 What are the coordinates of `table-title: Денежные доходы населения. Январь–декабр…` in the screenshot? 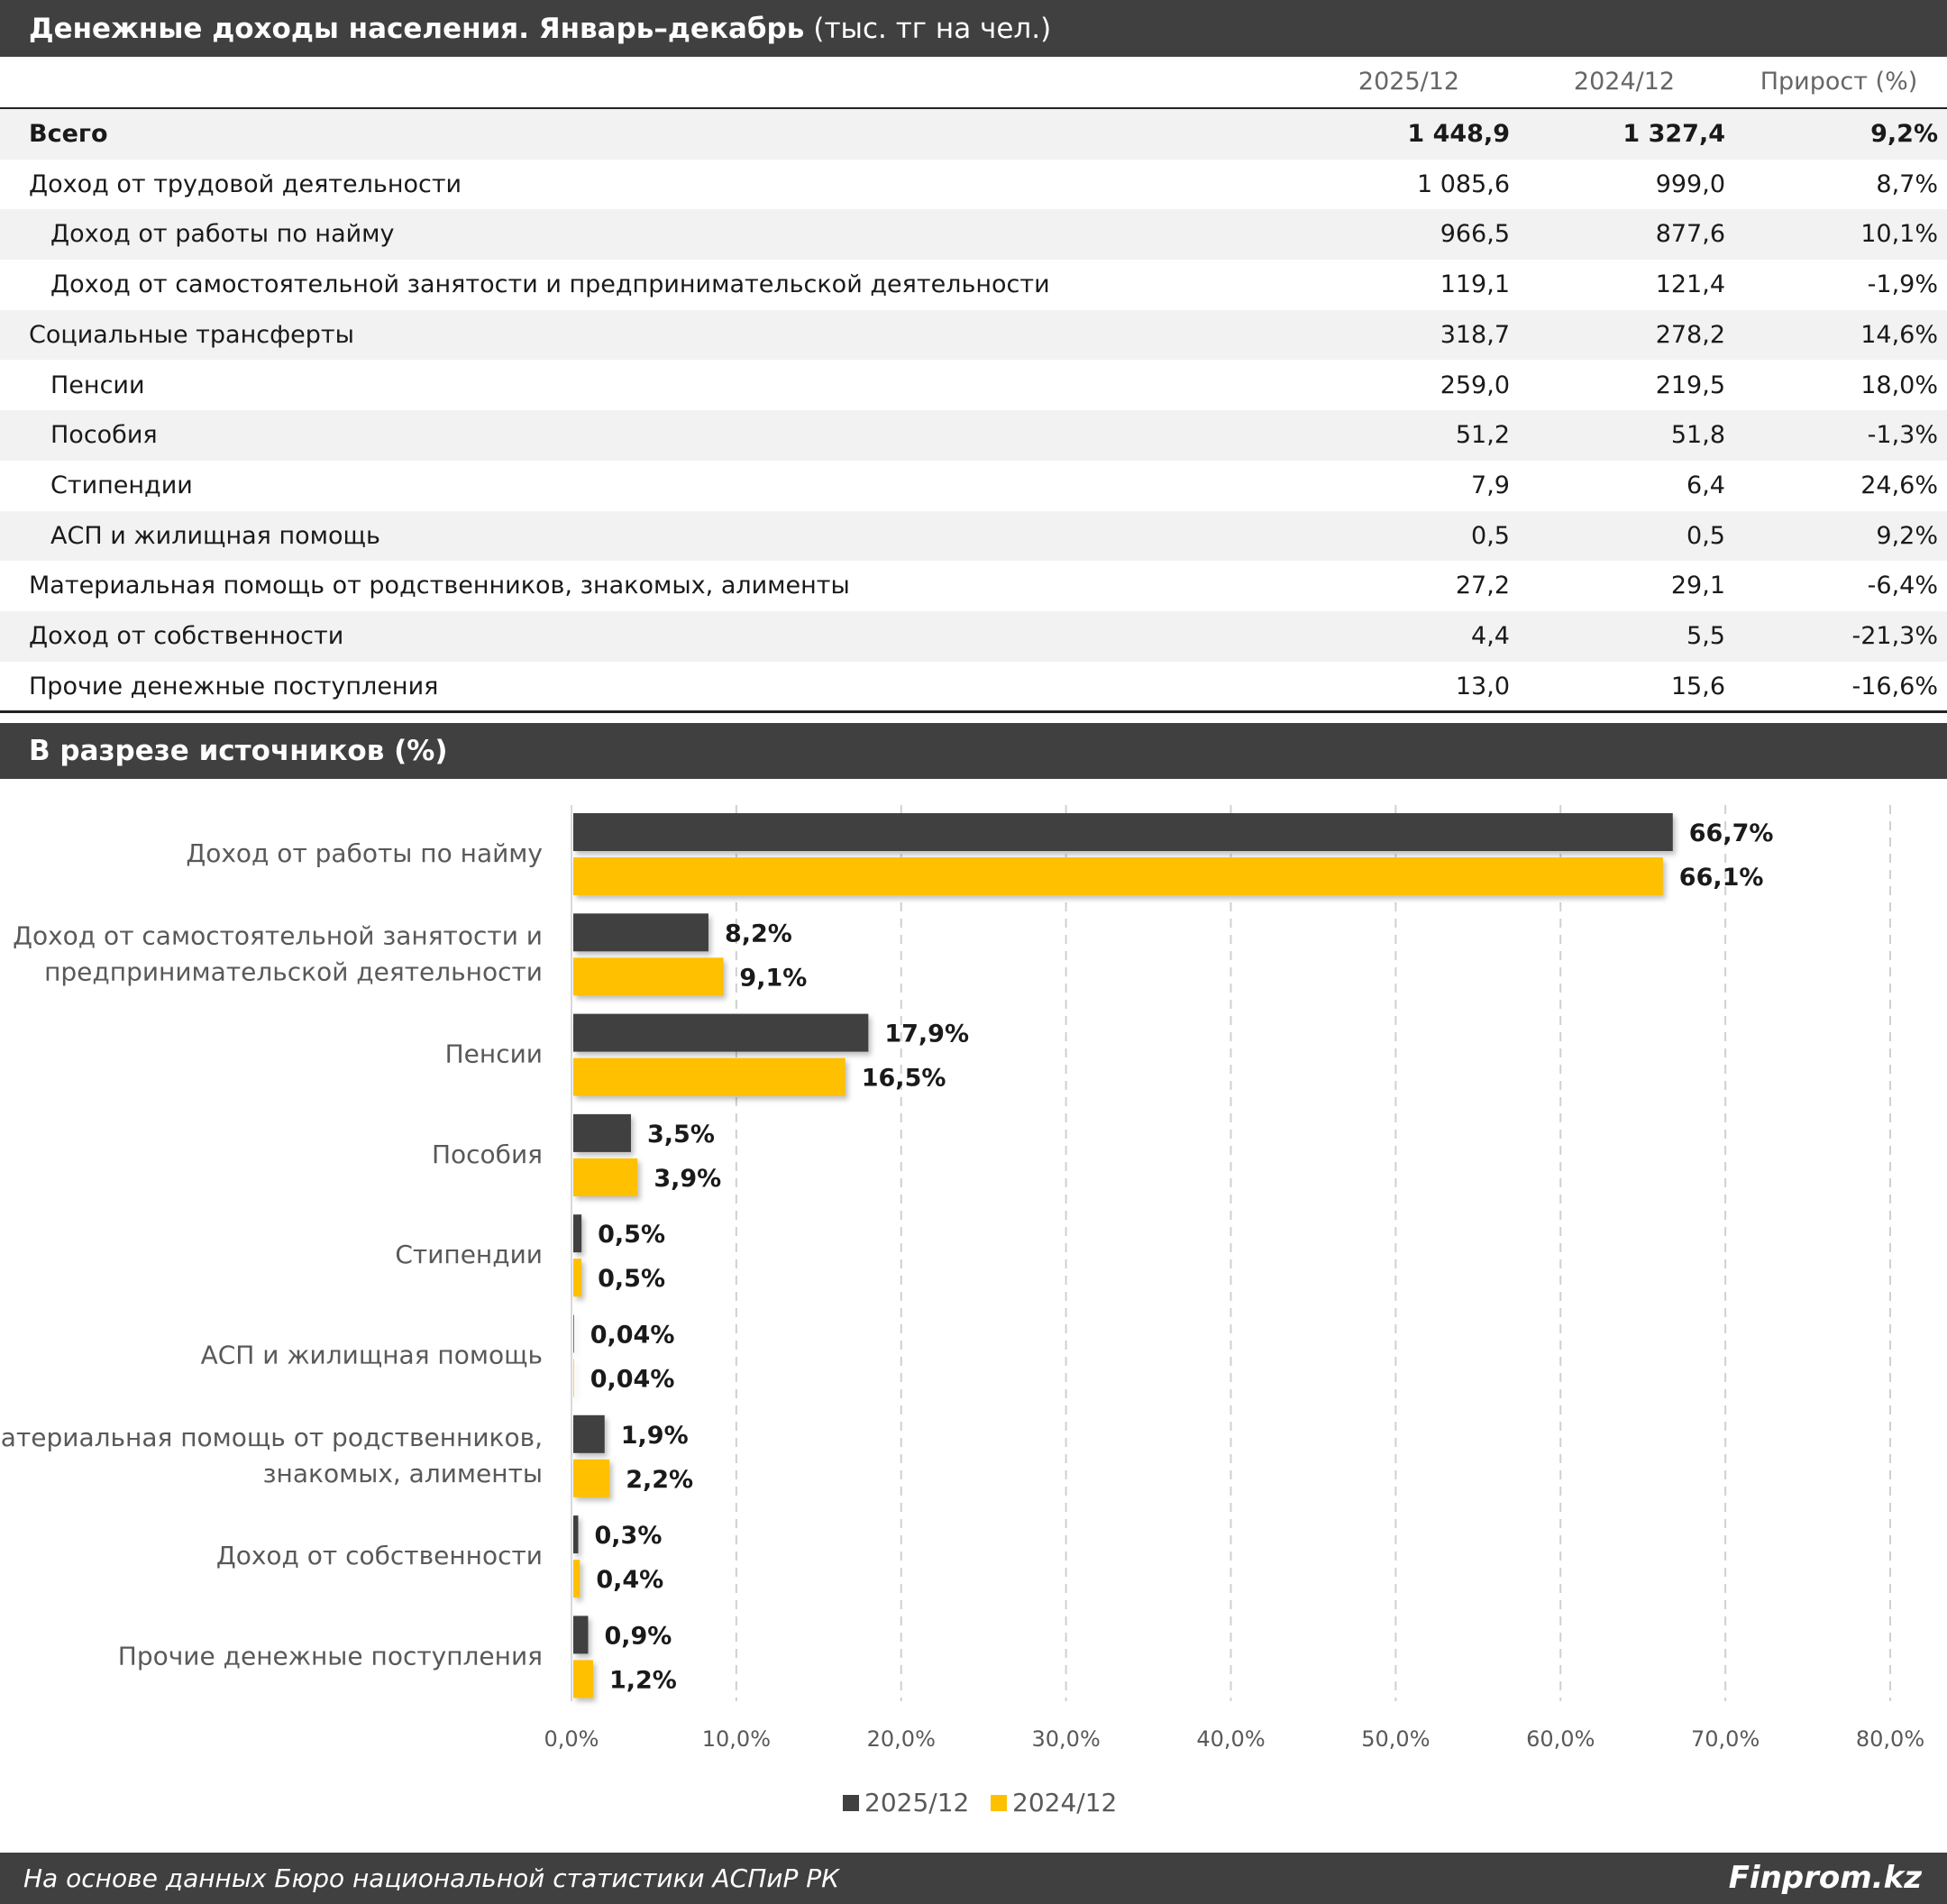 It's located at (417, 28).